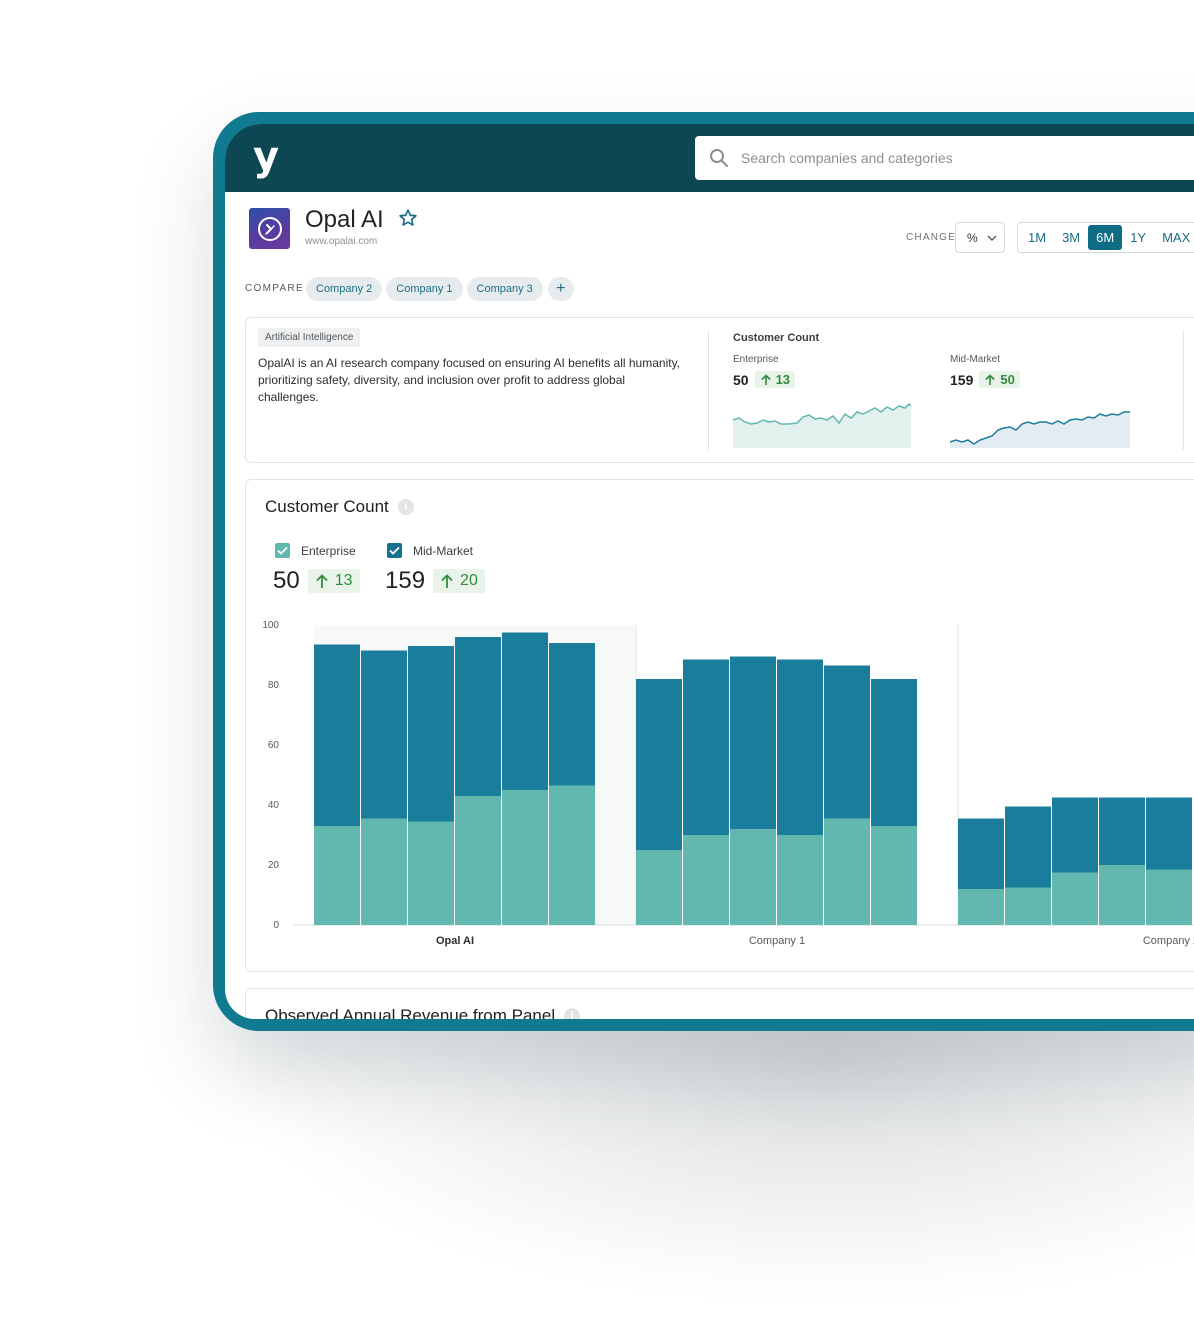  Describe the element at coordinates (266, 157) in the screenshot. I see `app-logo: y` at that location.